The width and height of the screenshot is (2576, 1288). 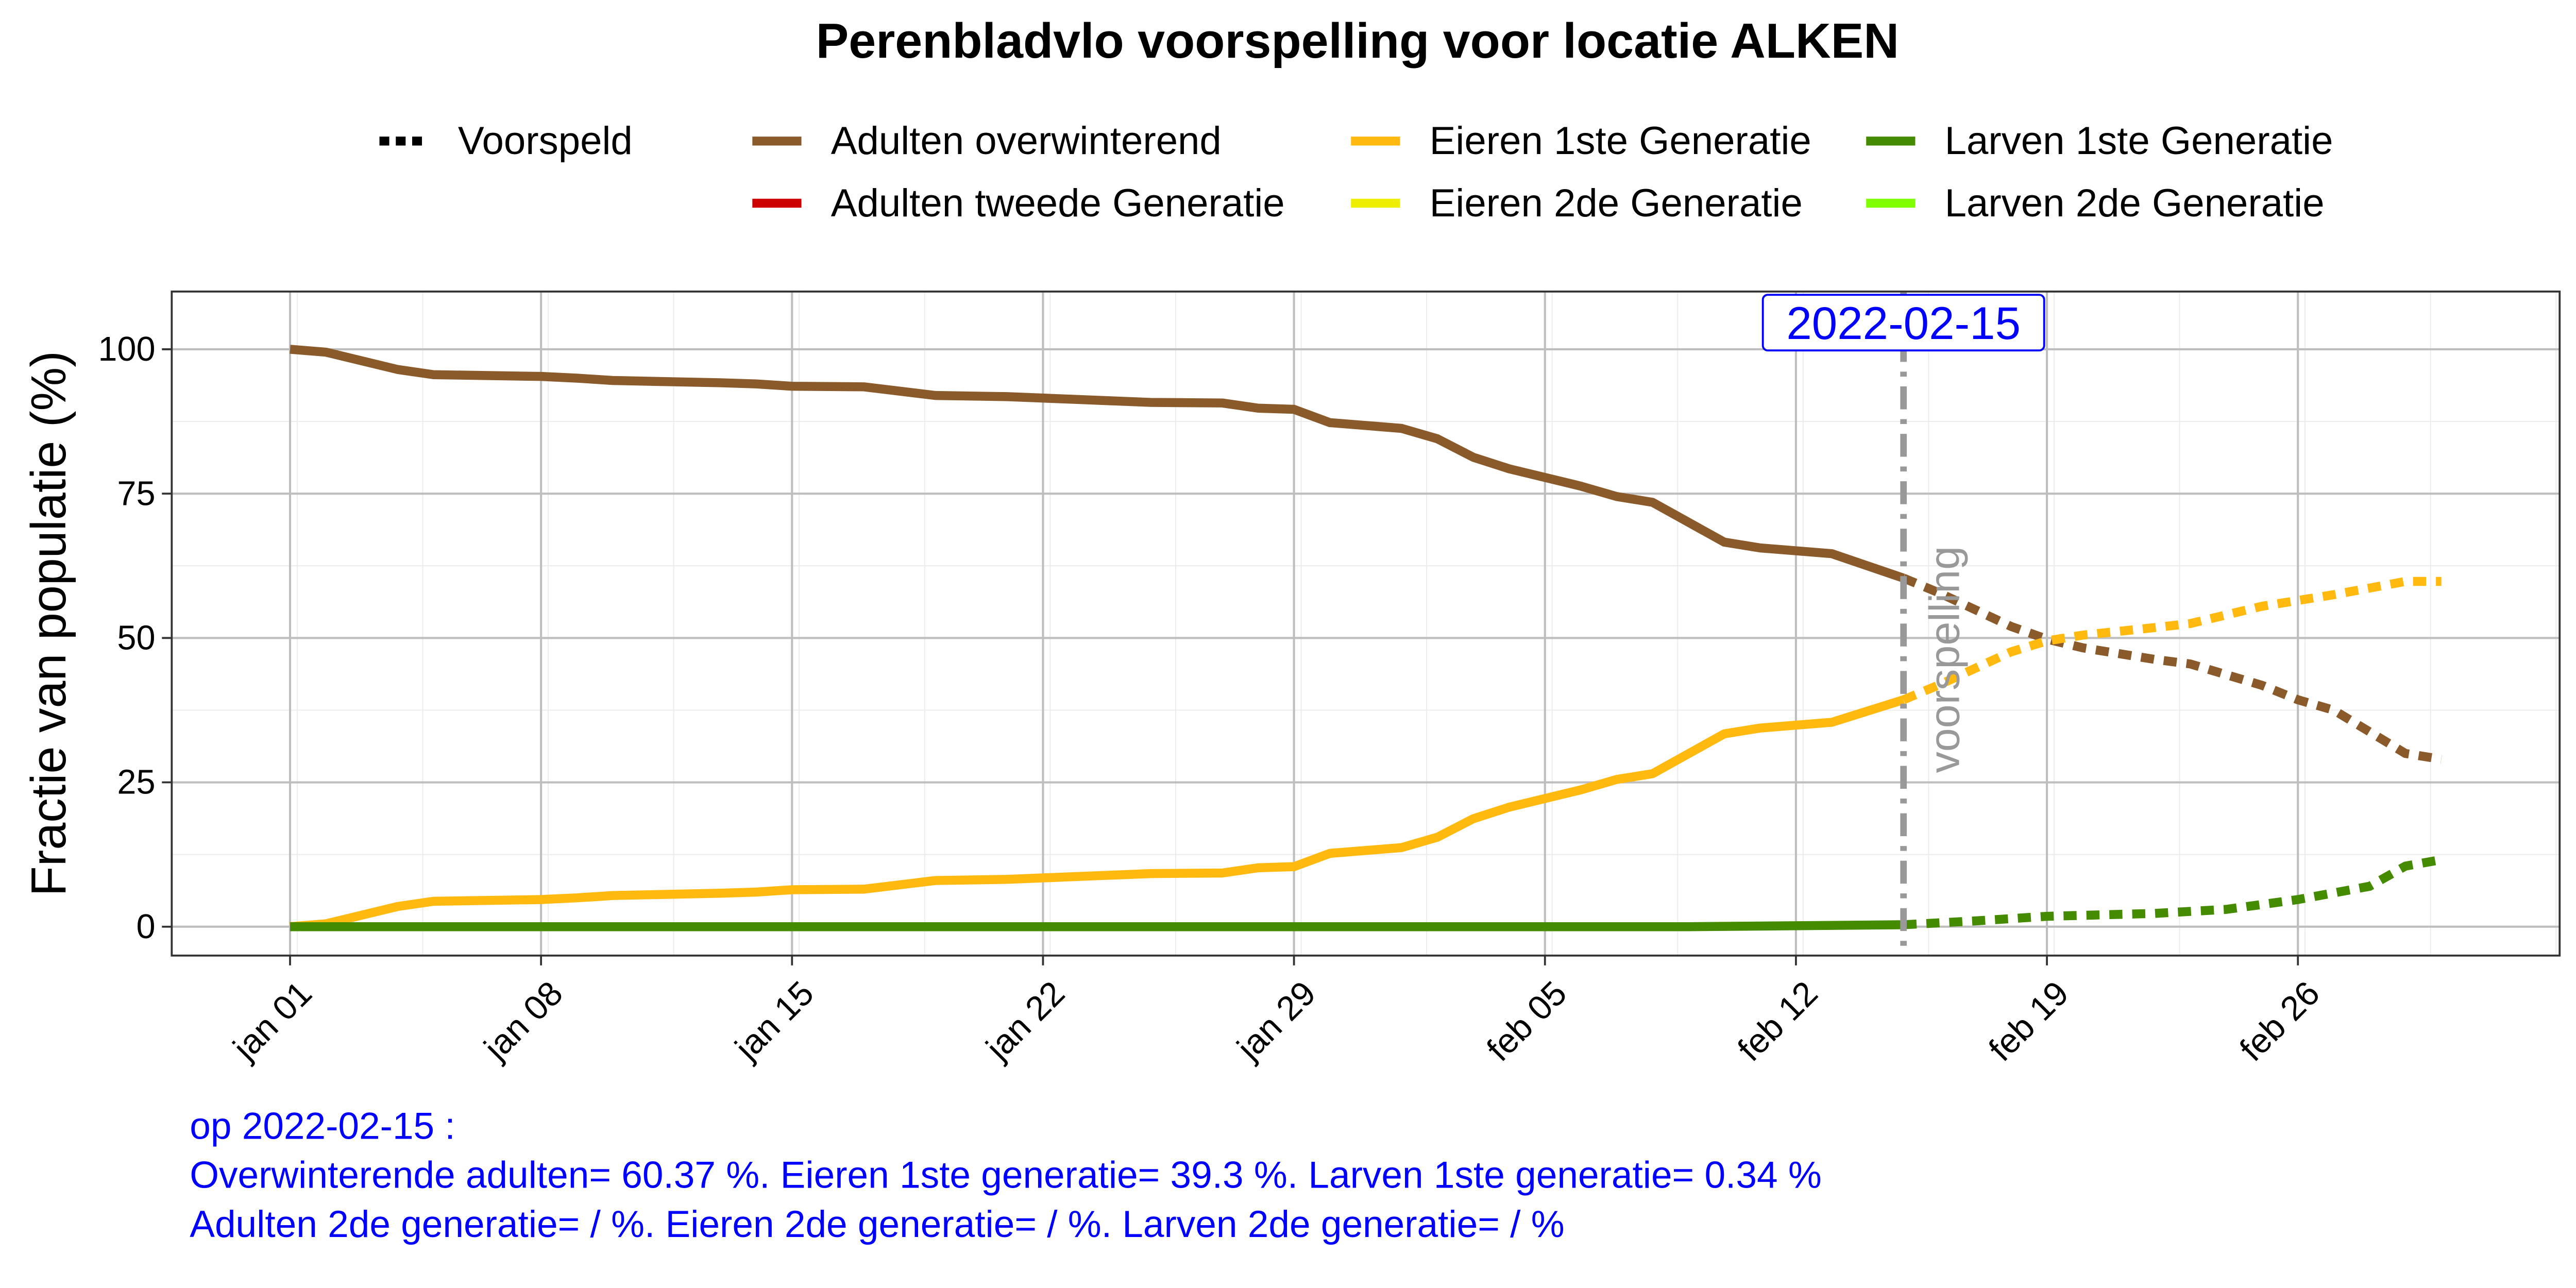 What do you see at coordinates (1616, 203) in the screenshot?
I see `legend-label: Eieren 2de Generatie` at bounding box center [1616, 203].